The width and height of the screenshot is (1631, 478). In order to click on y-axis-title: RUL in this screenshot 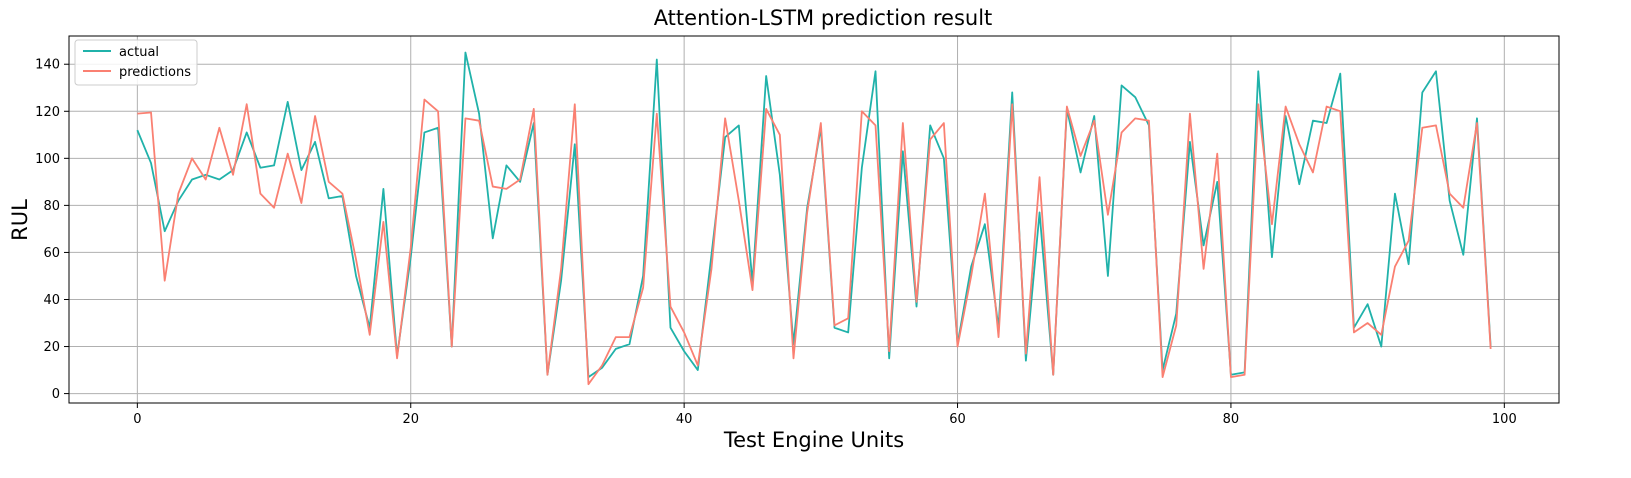, I will do `click(20, 220)`.